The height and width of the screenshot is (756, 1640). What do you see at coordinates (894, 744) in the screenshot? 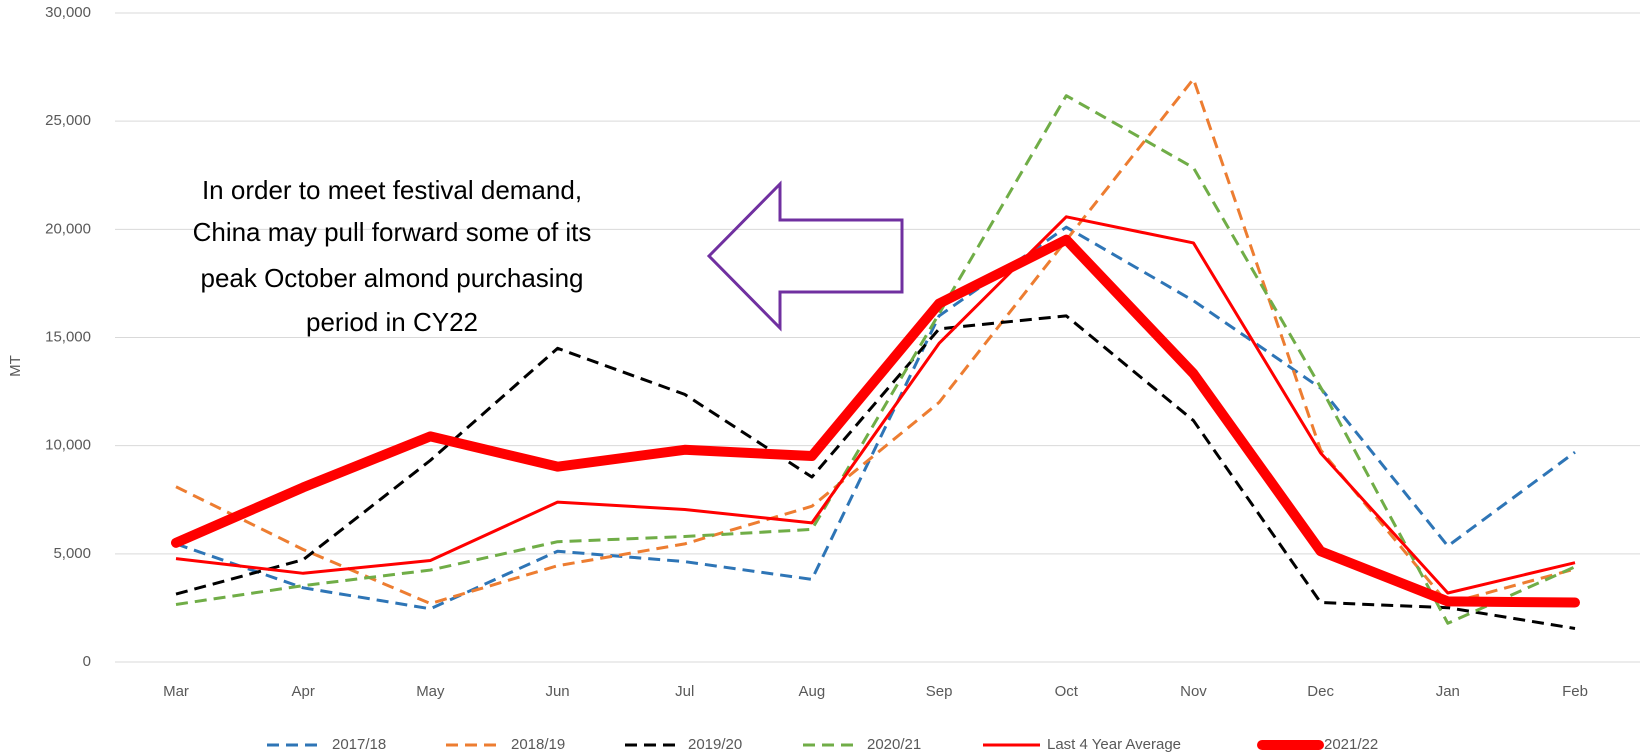
I see `legend-label: 2020/21` at bounding box center [894, 744].